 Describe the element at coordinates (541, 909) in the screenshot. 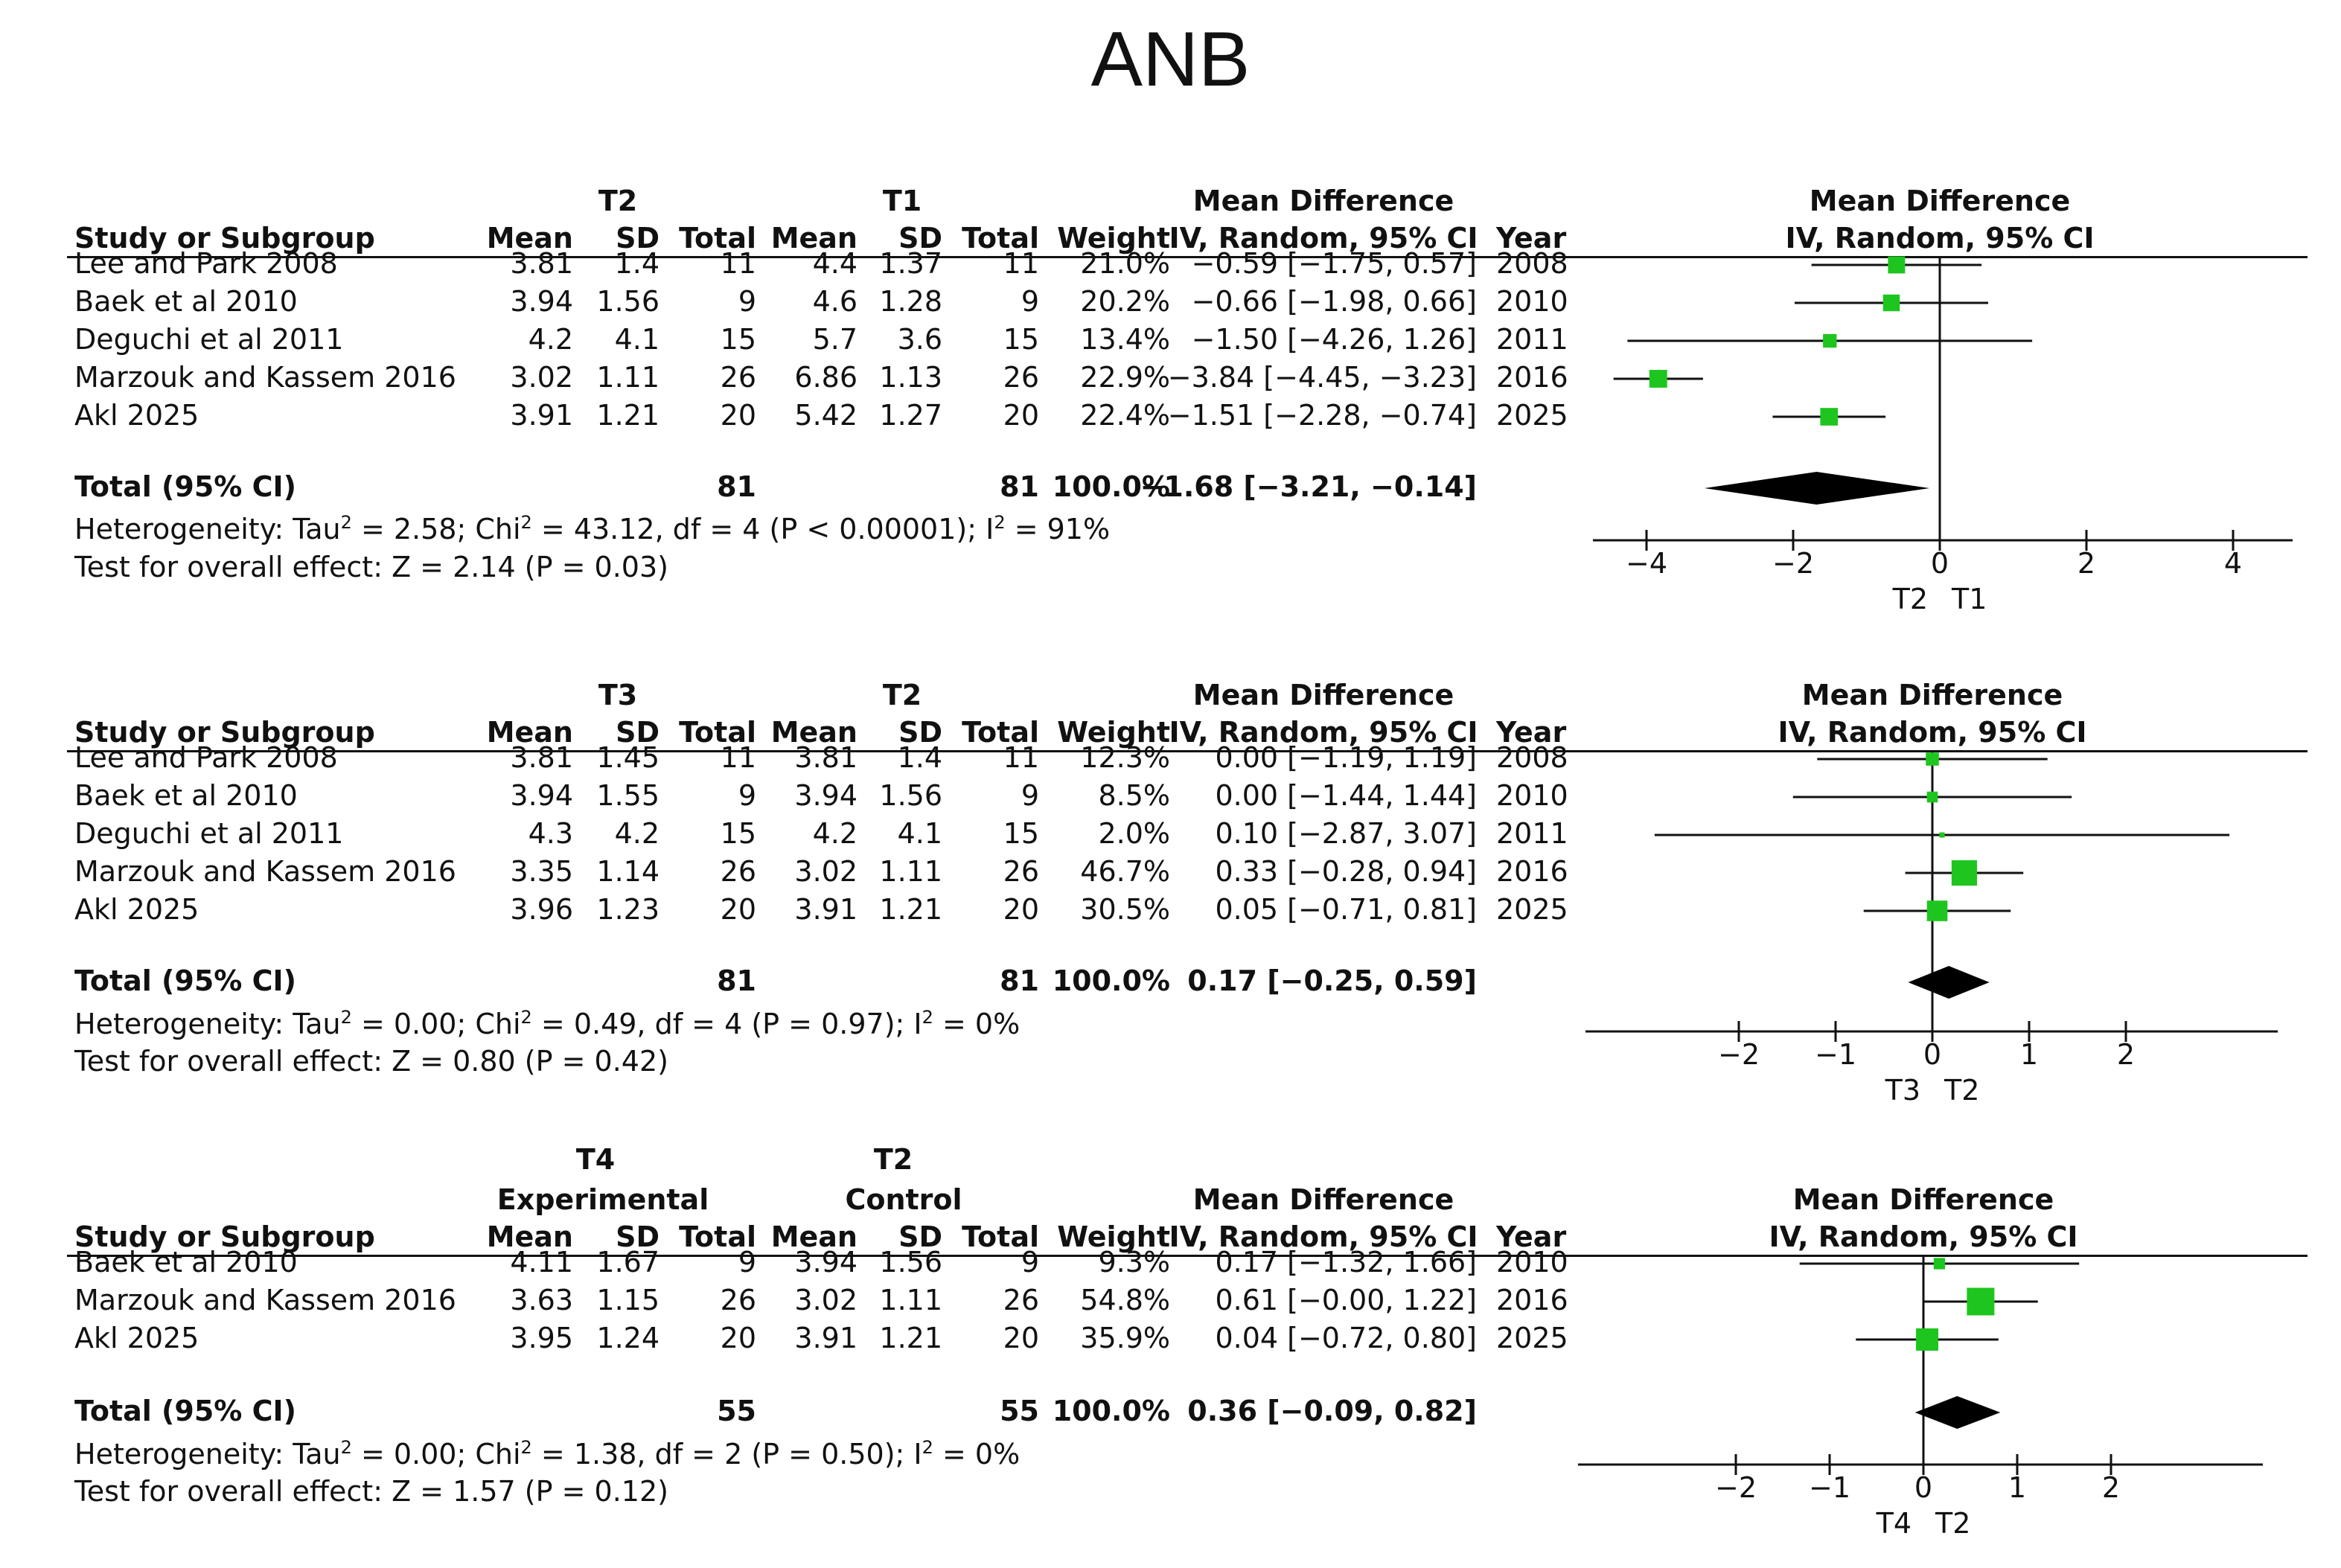

I see `cell-mean-1: 3.96` at that location.